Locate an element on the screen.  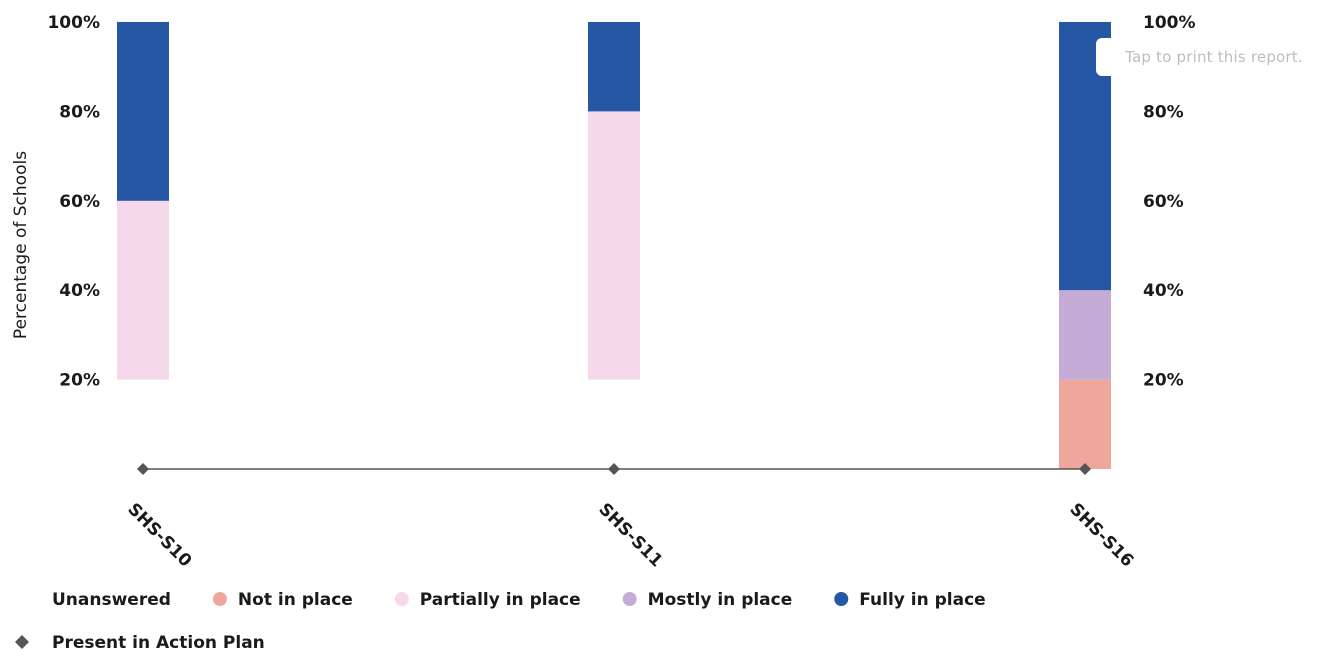
x-tick-label-shs-s11: SHS-S11 is located at coordinates (630, 535).